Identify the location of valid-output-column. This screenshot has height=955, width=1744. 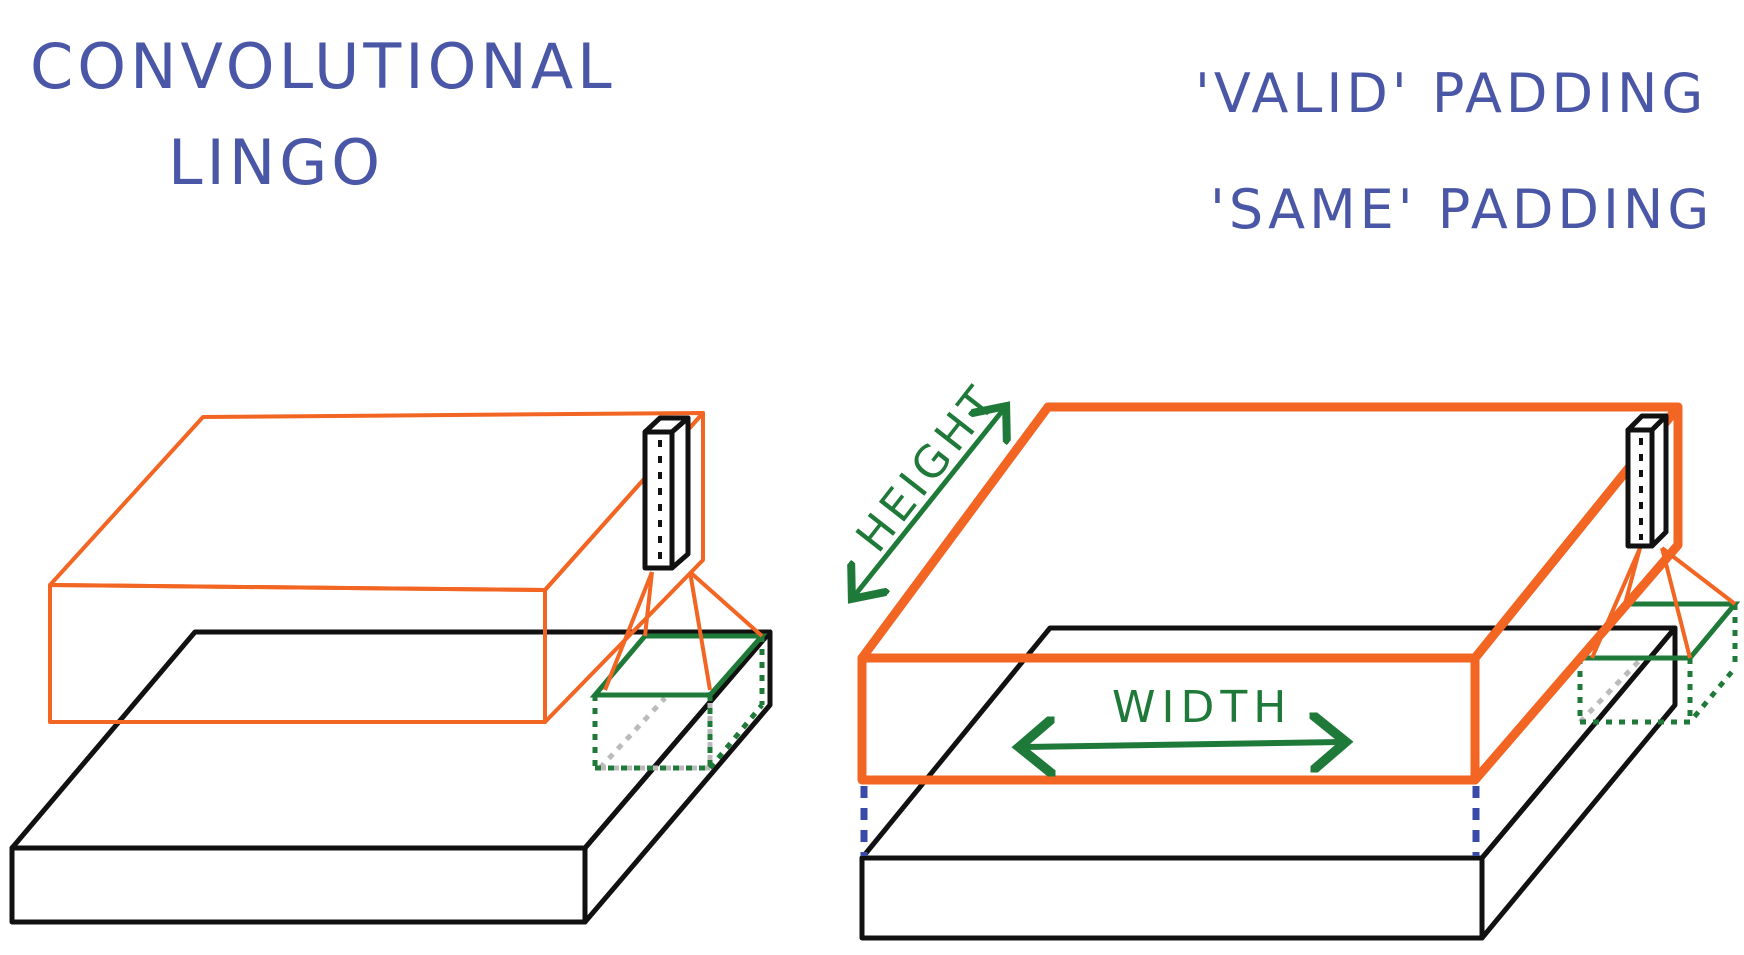
(666, 493).